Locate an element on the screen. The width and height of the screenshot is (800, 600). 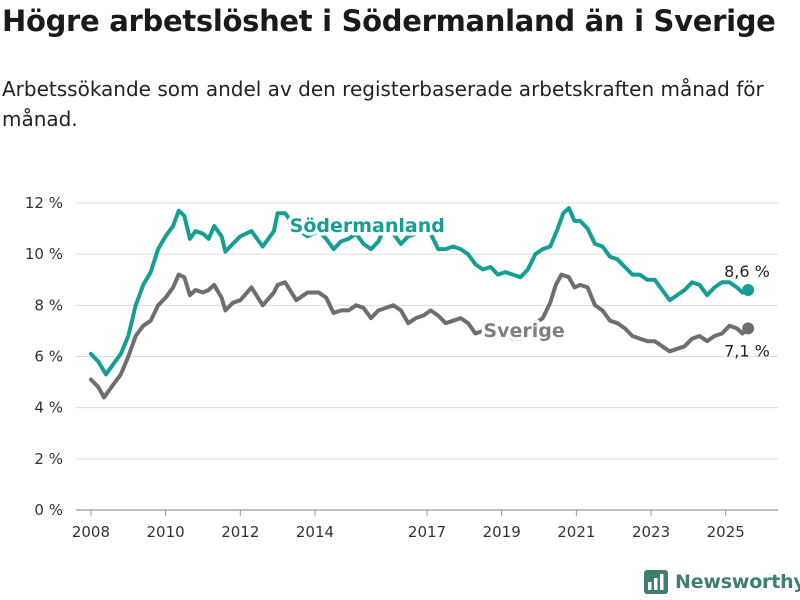
series-name-label: Sverige is located at coordinates (523, 331).